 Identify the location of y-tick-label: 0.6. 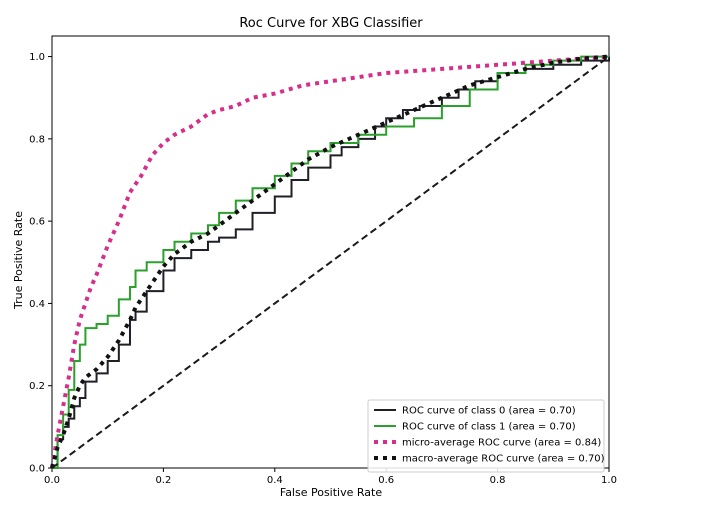
(37, 222).